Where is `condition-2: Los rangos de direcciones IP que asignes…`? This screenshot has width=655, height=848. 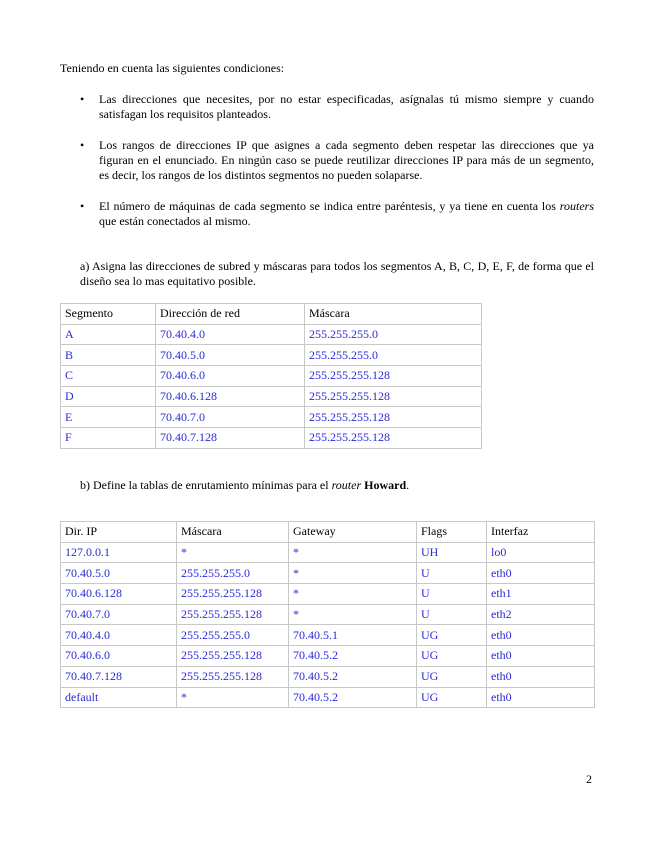
condition-2: Los rangos de direcciones IP que asignes… is located at coordinates (346, 160).